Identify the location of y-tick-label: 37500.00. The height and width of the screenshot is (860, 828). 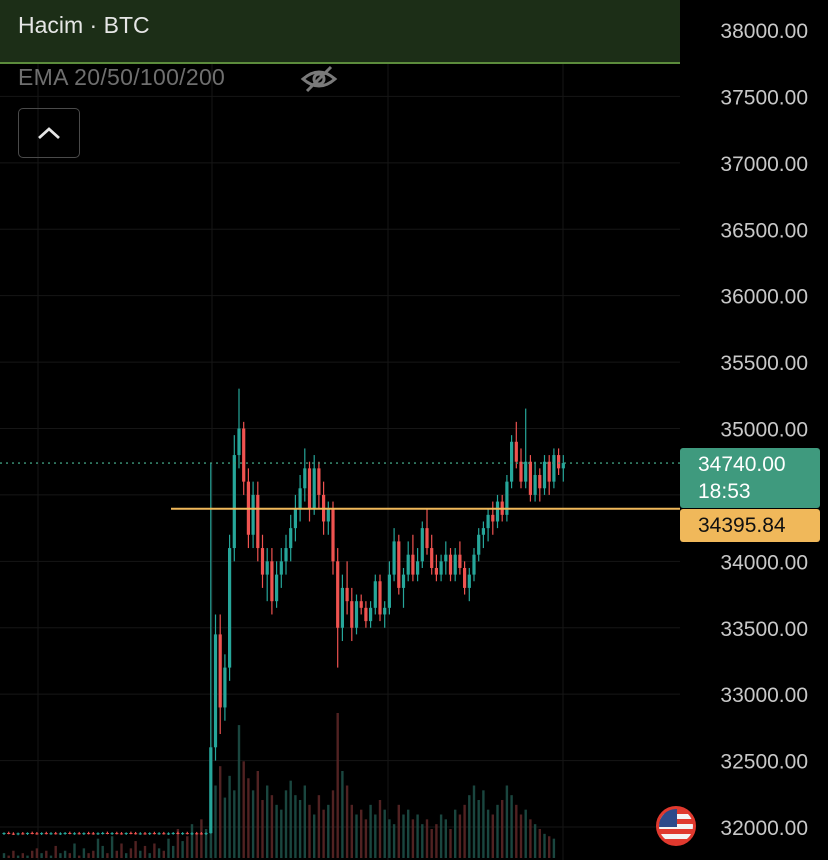
(764, 97).